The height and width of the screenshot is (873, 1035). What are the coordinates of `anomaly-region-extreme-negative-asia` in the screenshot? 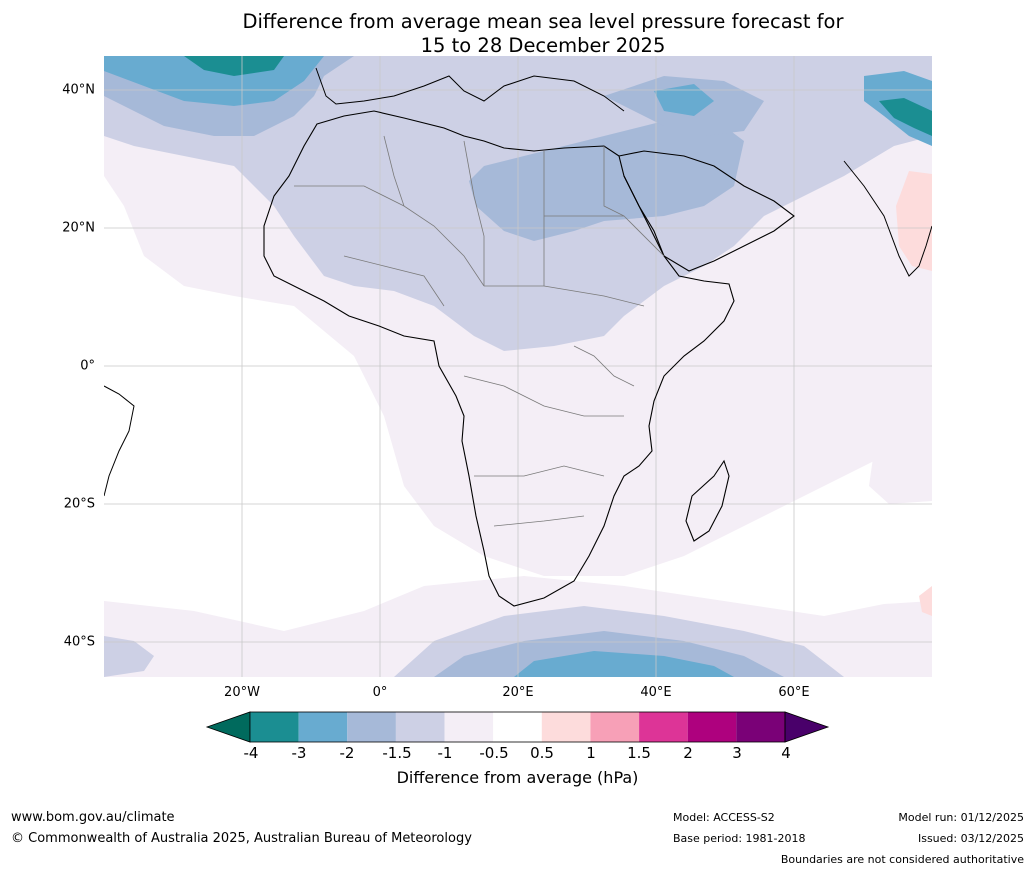 It's located at (905, 117).